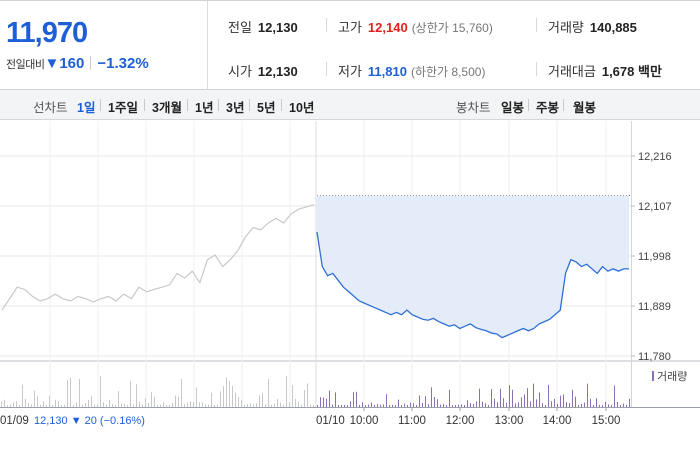 This screenshot has width=700, height=450. Describe the element at coordinates (123, 63) in the screenshot. I see `change-percent: −1.32%` at that location.